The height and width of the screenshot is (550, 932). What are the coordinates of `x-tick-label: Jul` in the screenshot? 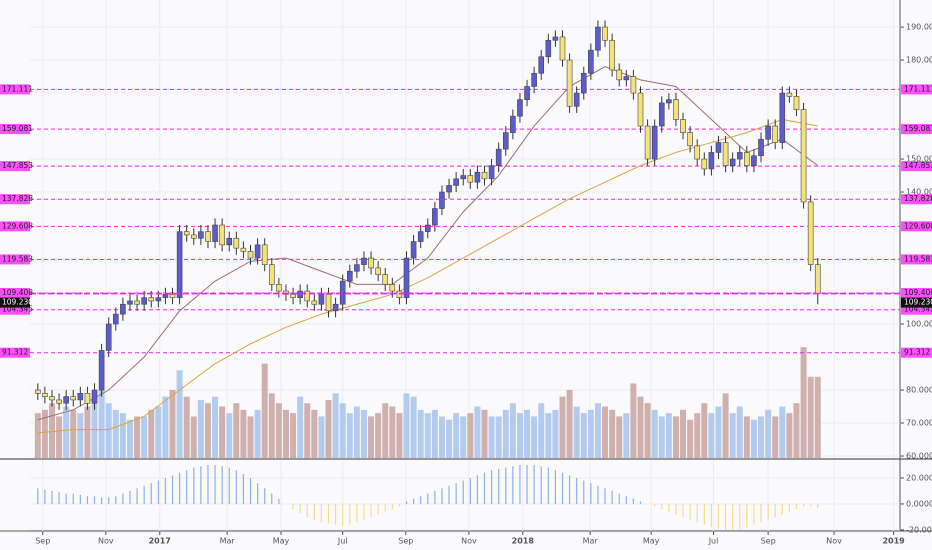 It's located at (342, 541).